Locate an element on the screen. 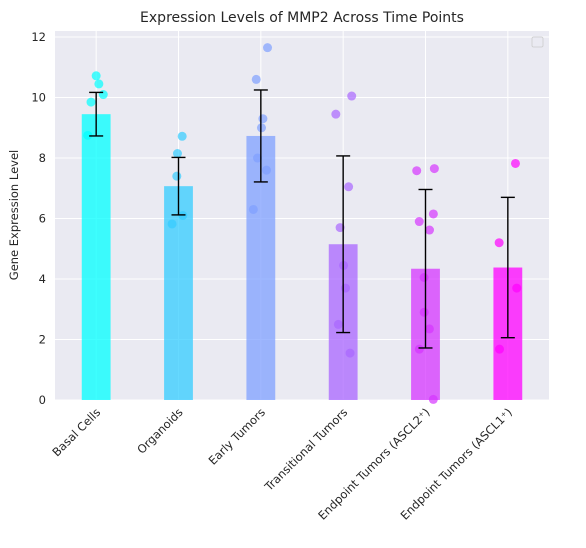  x-tick-label: Transitional Tumors is located at coordinates (305, 449).